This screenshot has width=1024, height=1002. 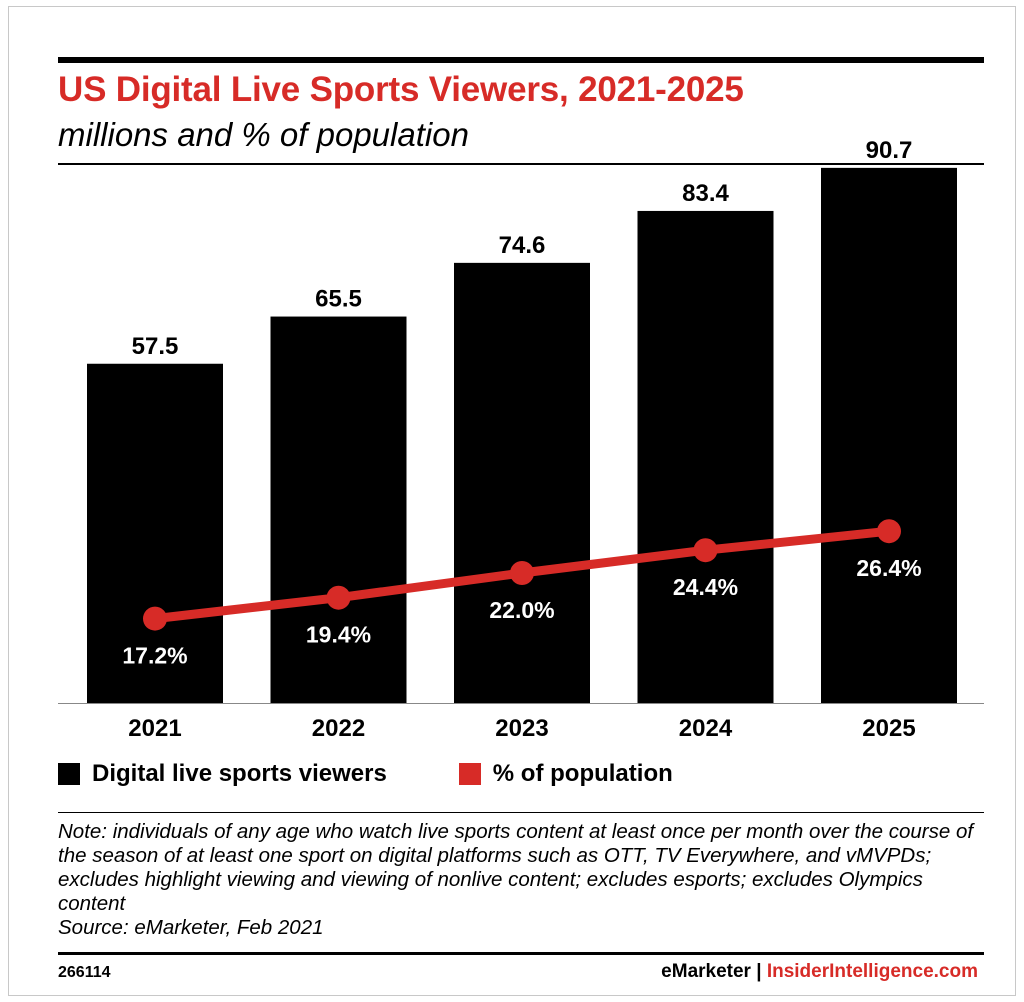 I want to click on bar-2023, so click(x=522, y=482).